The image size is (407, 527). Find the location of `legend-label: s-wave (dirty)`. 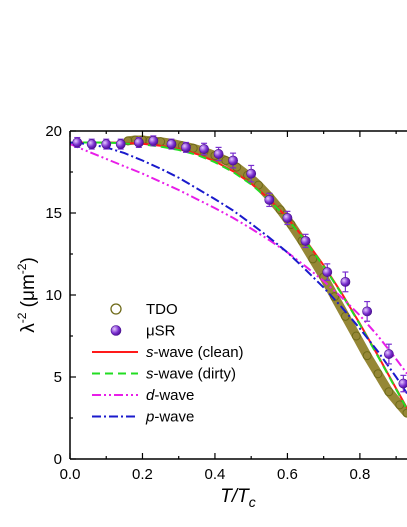

legend-label: s-wave (dirty) is located at coordinates (191, 374).